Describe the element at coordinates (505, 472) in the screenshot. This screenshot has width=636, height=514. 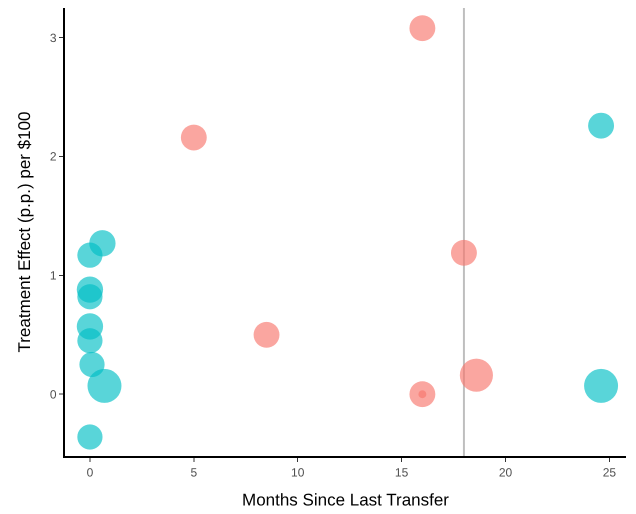
I see `x-tick-label: 20` at that location.